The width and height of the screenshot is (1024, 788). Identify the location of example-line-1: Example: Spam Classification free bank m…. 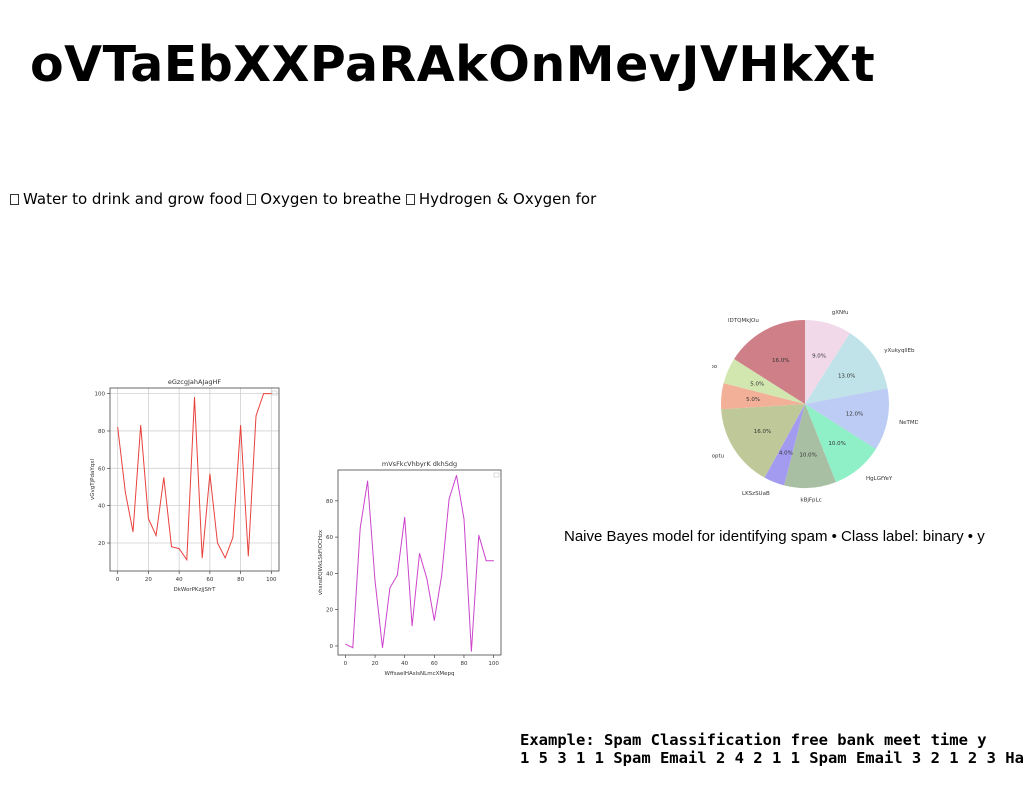
(753, 740).